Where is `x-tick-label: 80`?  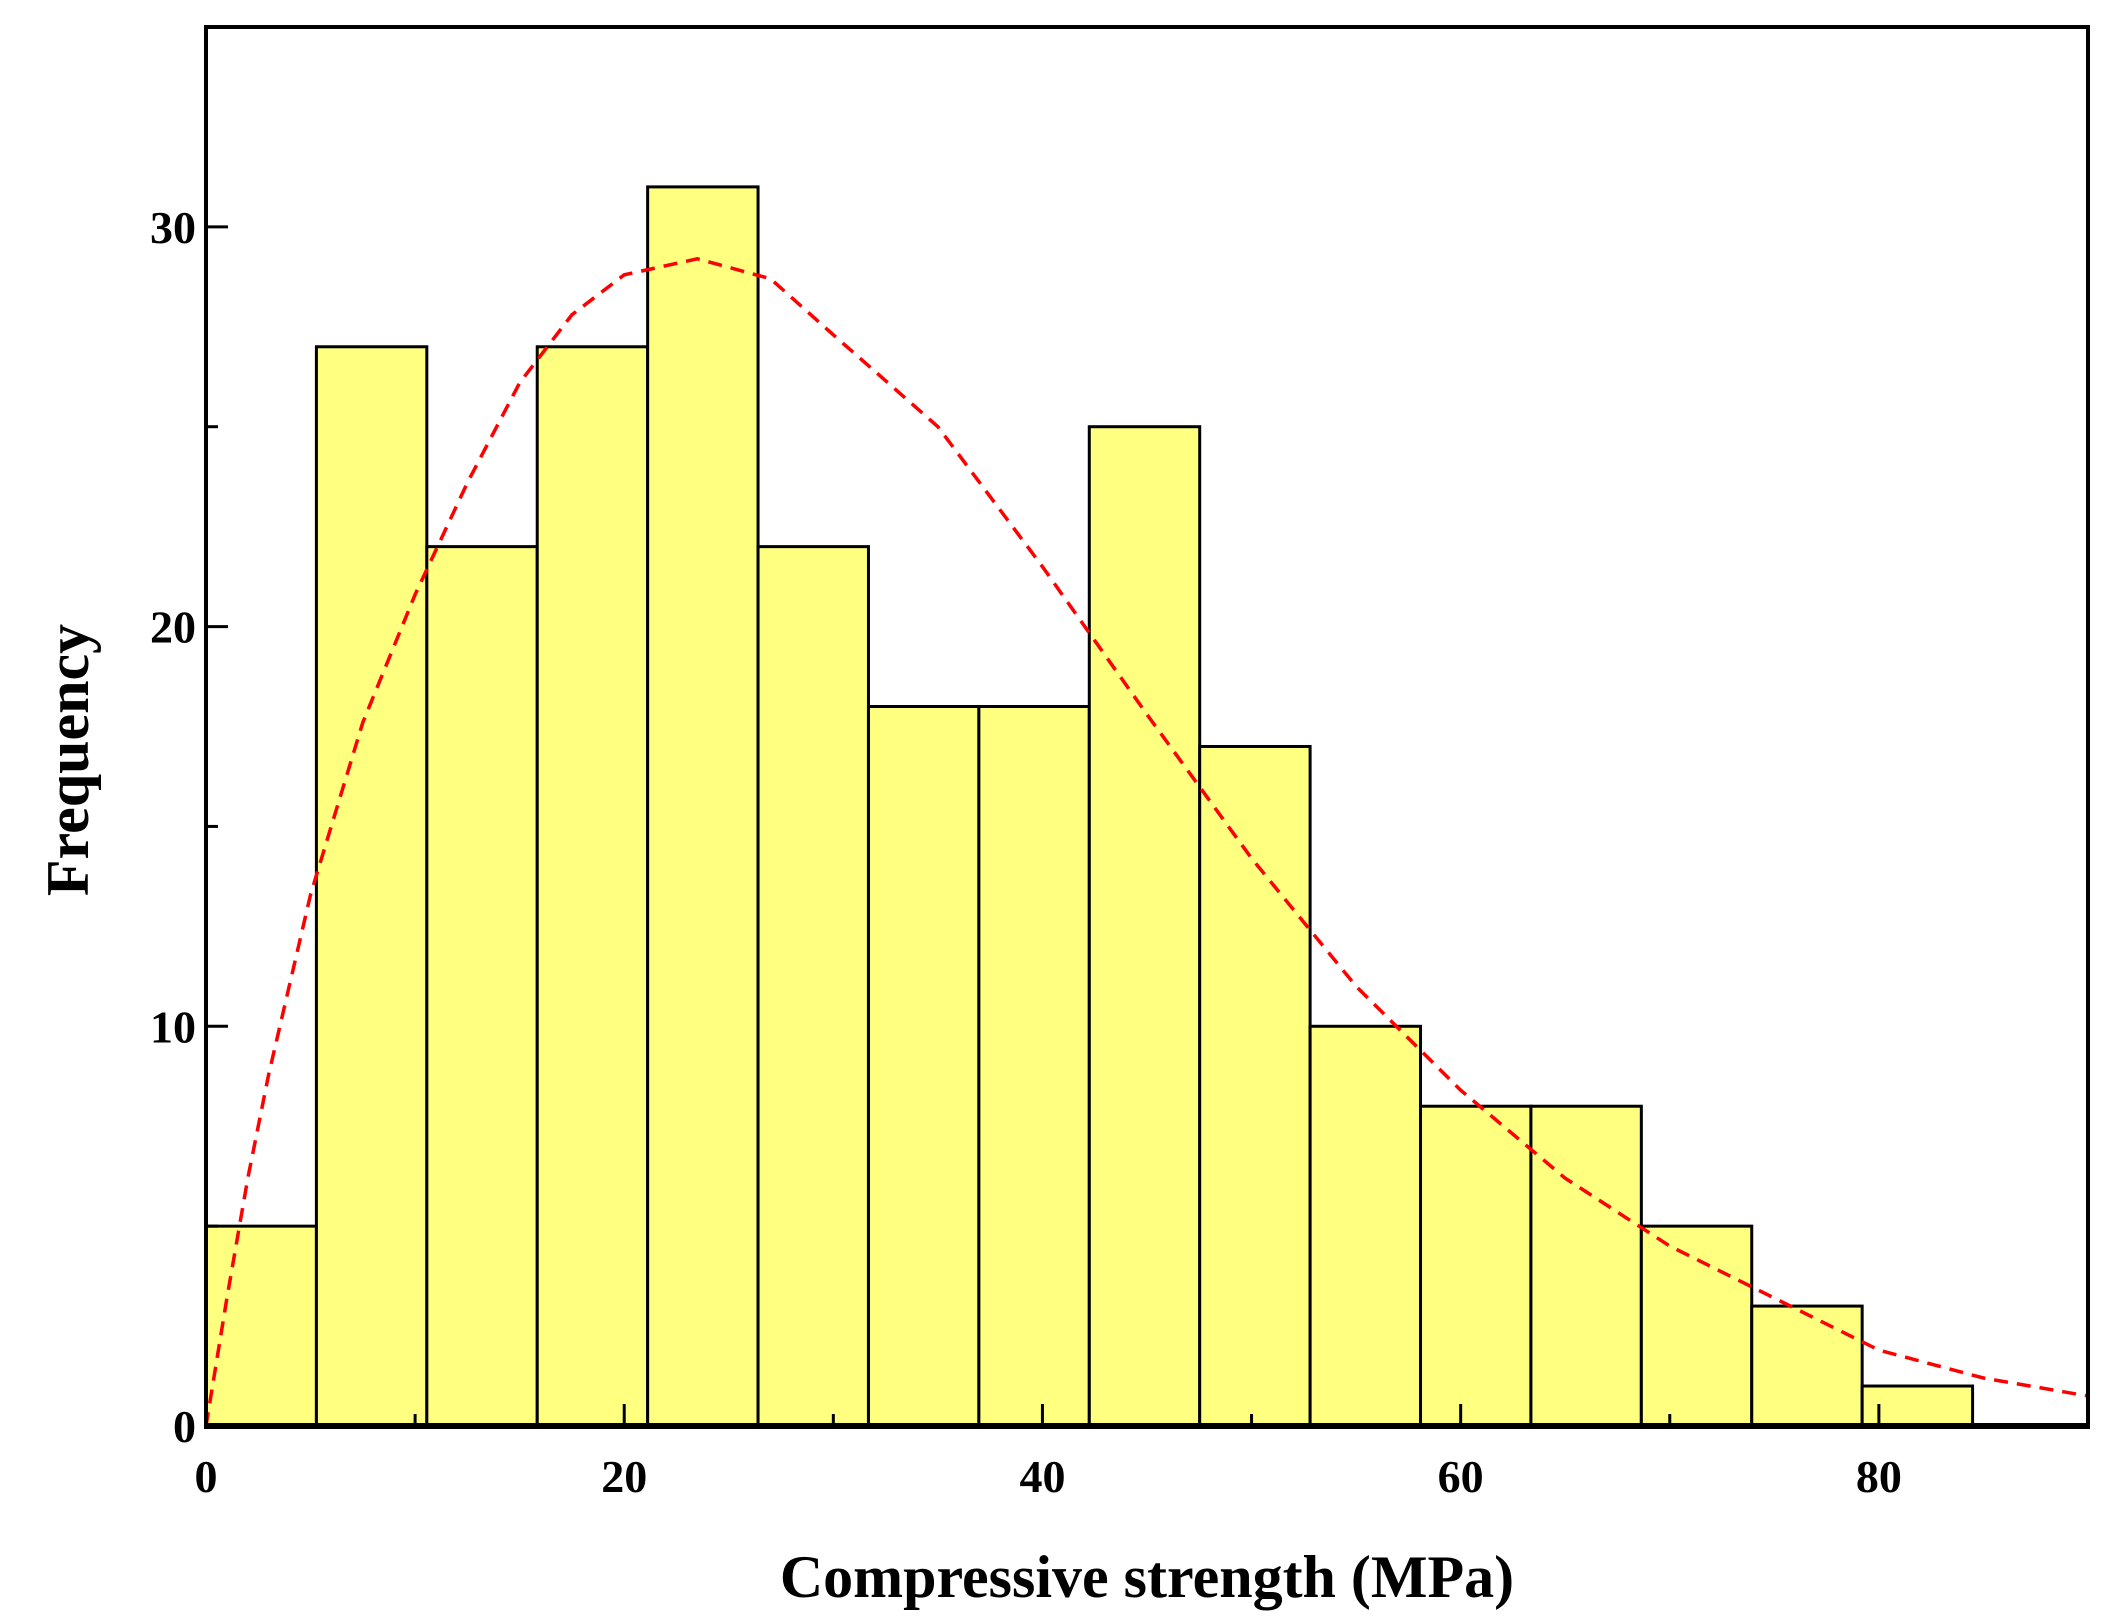
x-tick-label: 80 is located at coordinates (1879, 1476).